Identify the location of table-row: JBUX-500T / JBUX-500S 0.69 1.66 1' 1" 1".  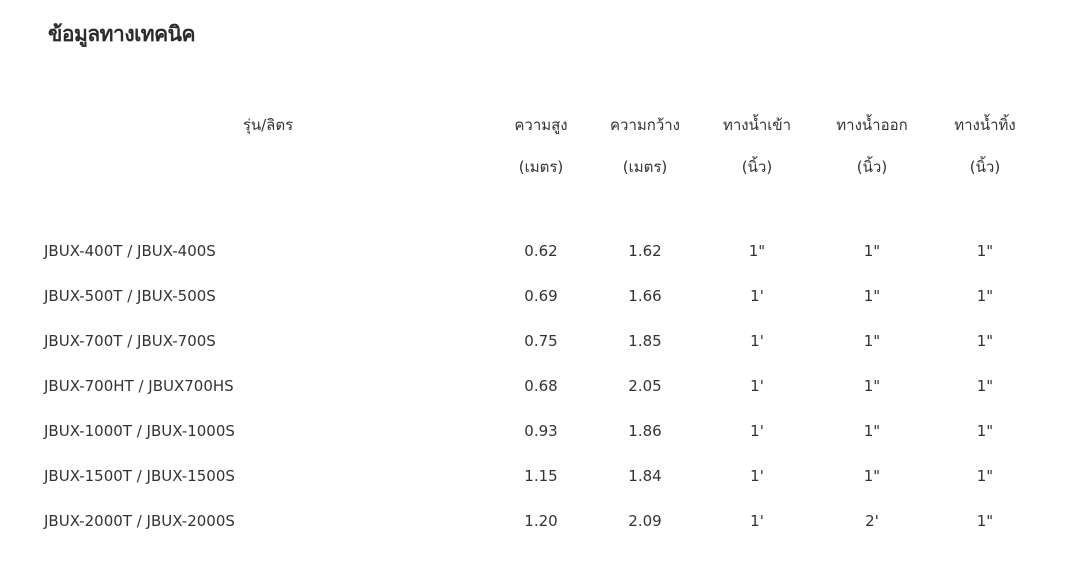
(538, 295).